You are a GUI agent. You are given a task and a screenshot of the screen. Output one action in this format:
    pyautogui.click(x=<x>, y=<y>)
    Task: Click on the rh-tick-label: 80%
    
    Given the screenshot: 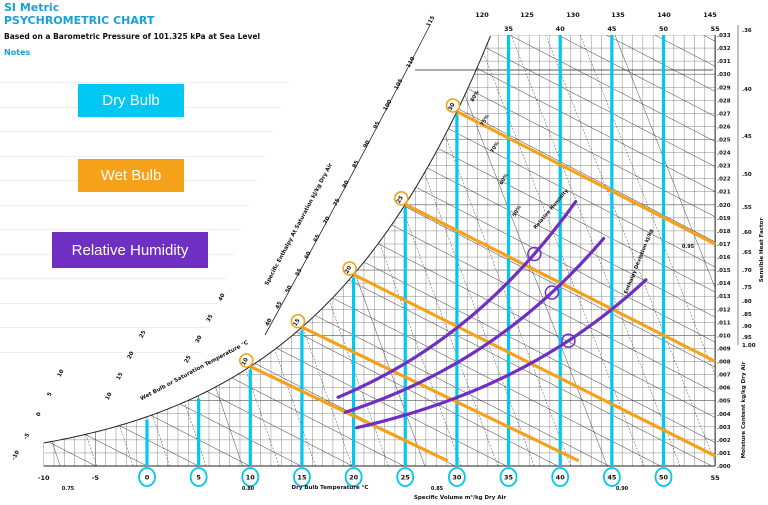 What is the action you would take?
    pyautogui.click(x=475, y=96)
    